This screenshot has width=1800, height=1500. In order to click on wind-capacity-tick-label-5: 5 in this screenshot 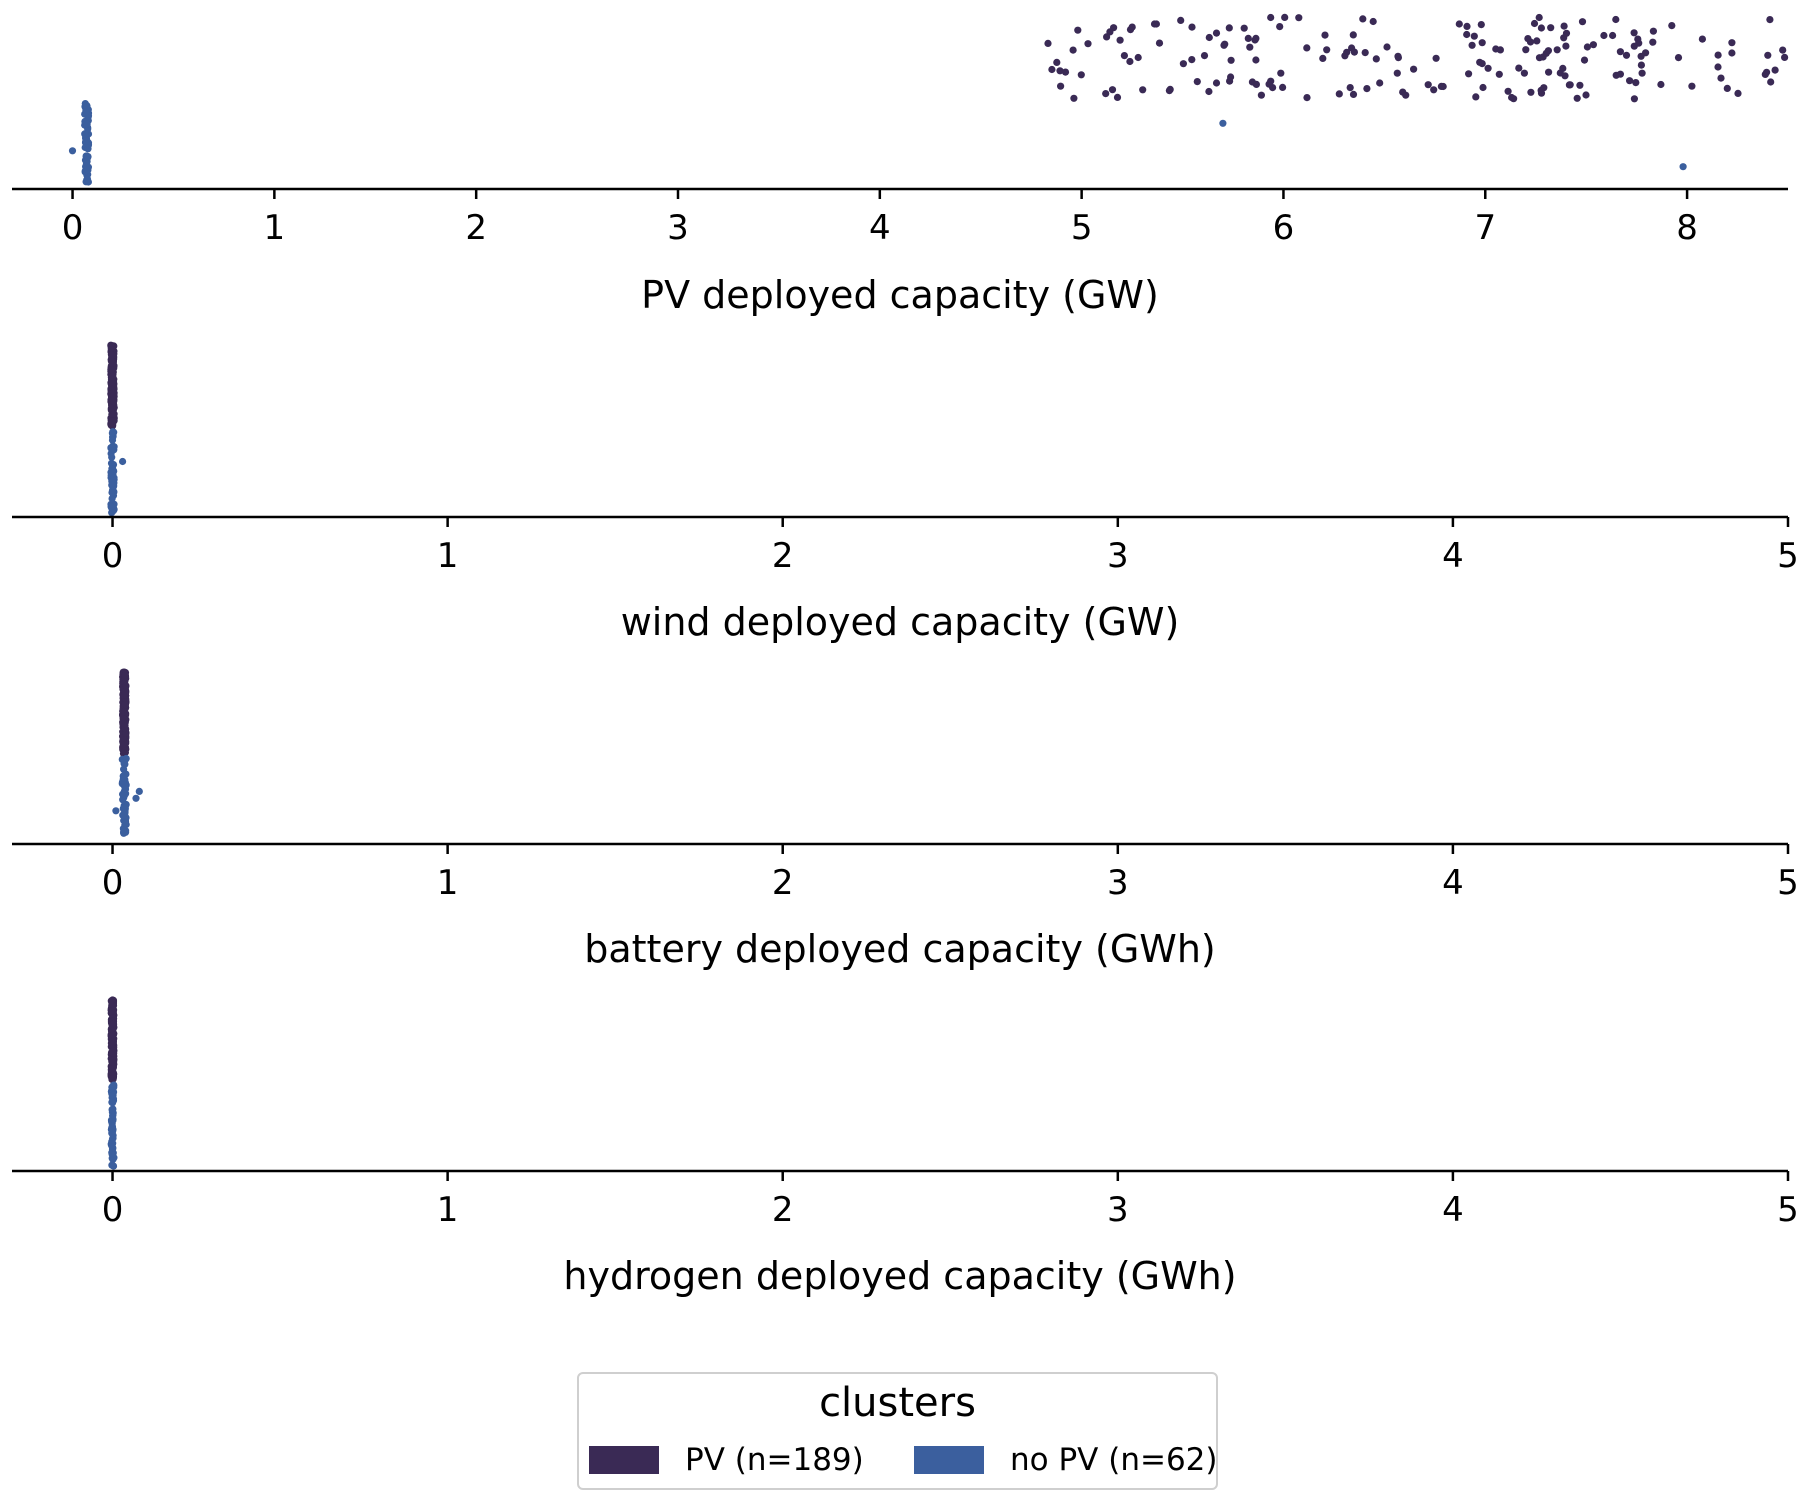, I will do `click(1788, 556)`.